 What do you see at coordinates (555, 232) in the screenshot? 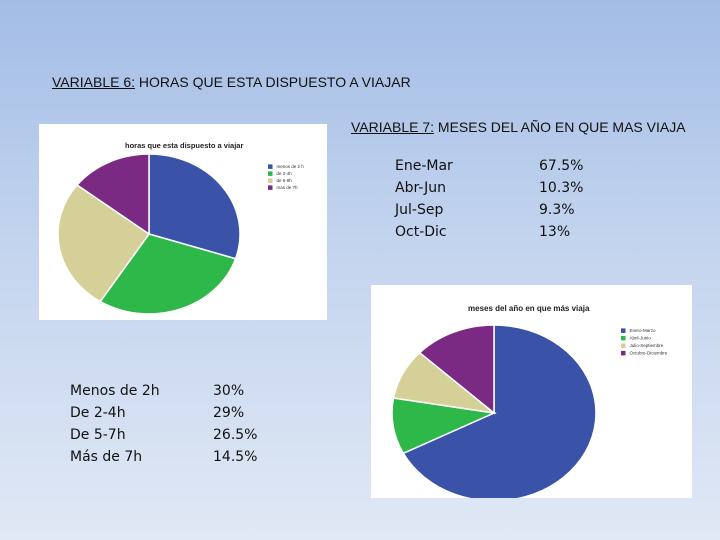
I see `v7-value: 13%` at bounding box center [555, 232].